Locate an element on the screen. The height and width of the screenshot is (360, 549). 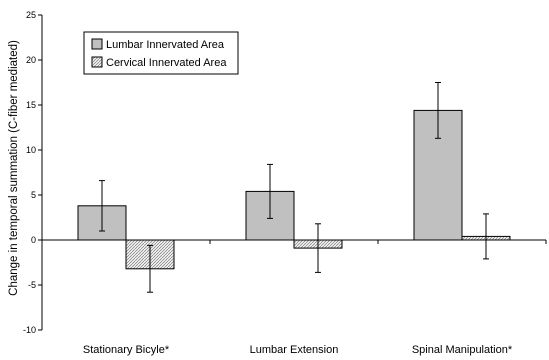
x-category-label: Stationary Bicyle* is located at coordinates (126, 350).